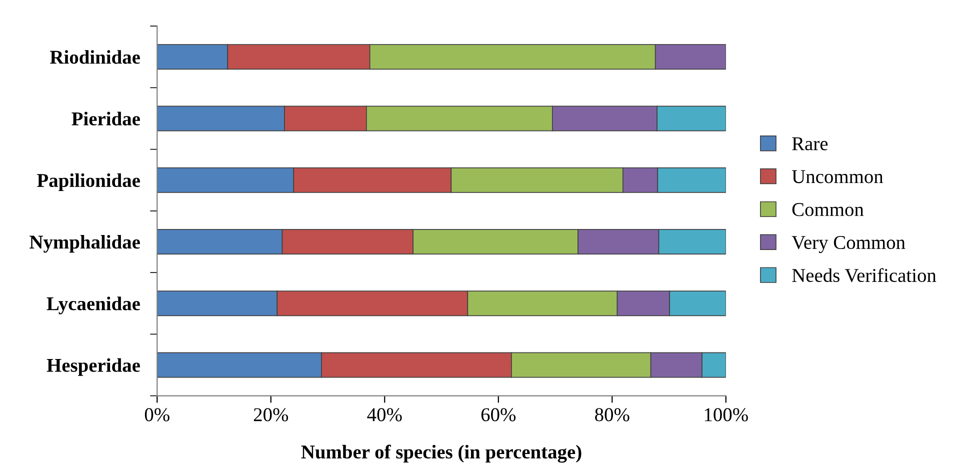 Image resolution: width=964 pixels, height=474 pixels. Describe the element at coordinates (93, 305) in the screenshot. I see `y-tick-label: Lycaenidae` at that location.